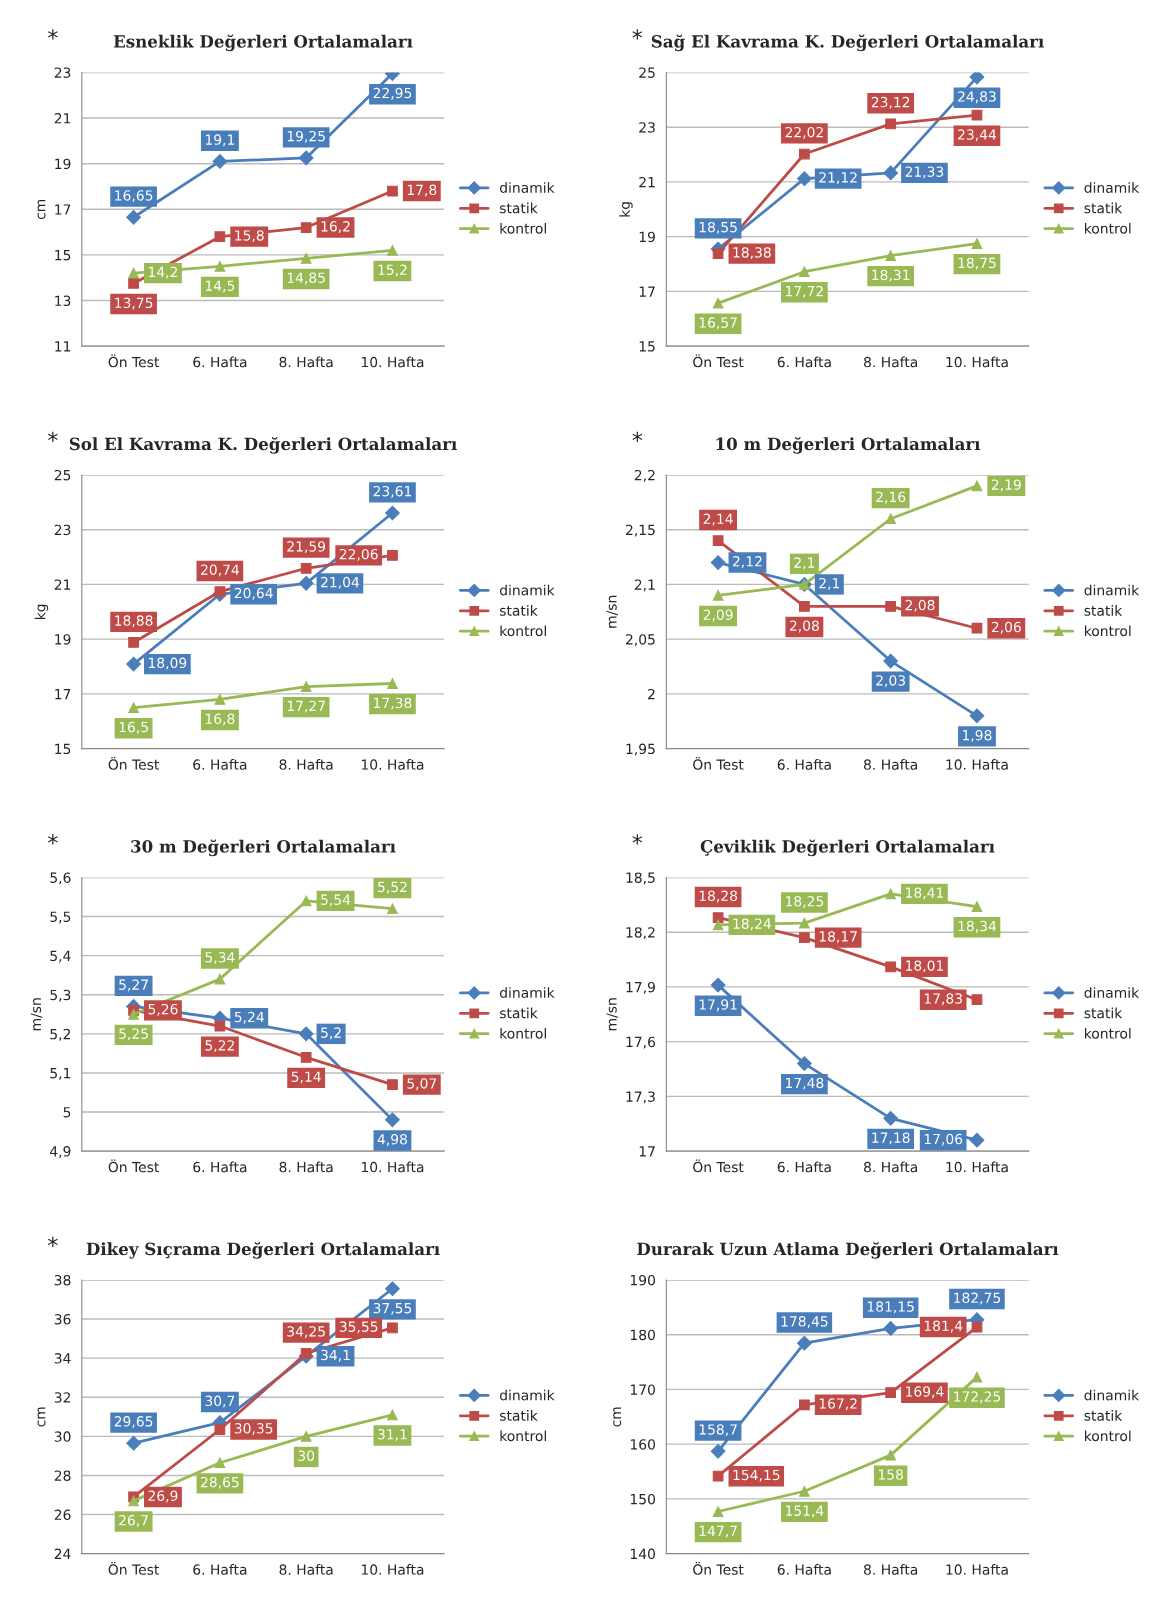 The image size is (1169, 1610). What do you see at coordinates (392, 270) in the screenshot?
I see `data-label: 15,2` at bounding box center [392, 270].